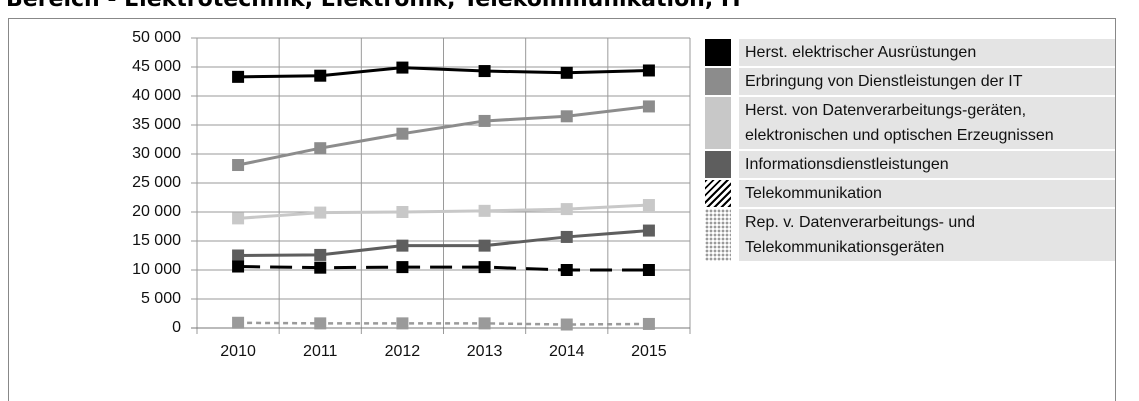 The height and width of the screenshot is (401, 1139). Describe the element at coordinates (403, 351) in the screenshot. I see `x-tick-label: 2012` at that location.